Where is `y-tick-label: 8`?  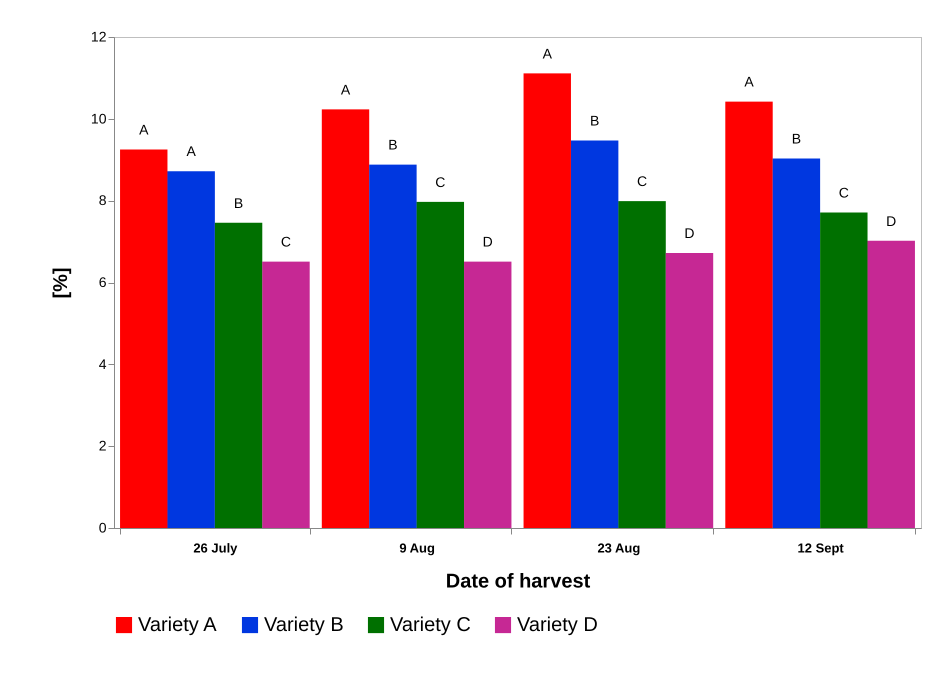
y-tick-label: 8 is located at coordinates (102, 200).